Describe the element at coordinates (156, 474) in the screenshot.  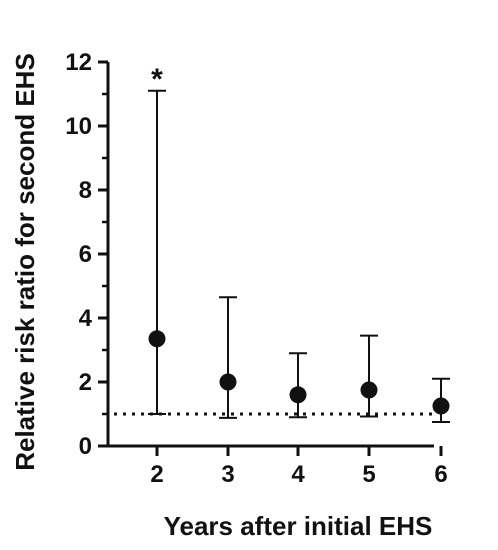
I see `x-tick-label-2: 2` at that location.